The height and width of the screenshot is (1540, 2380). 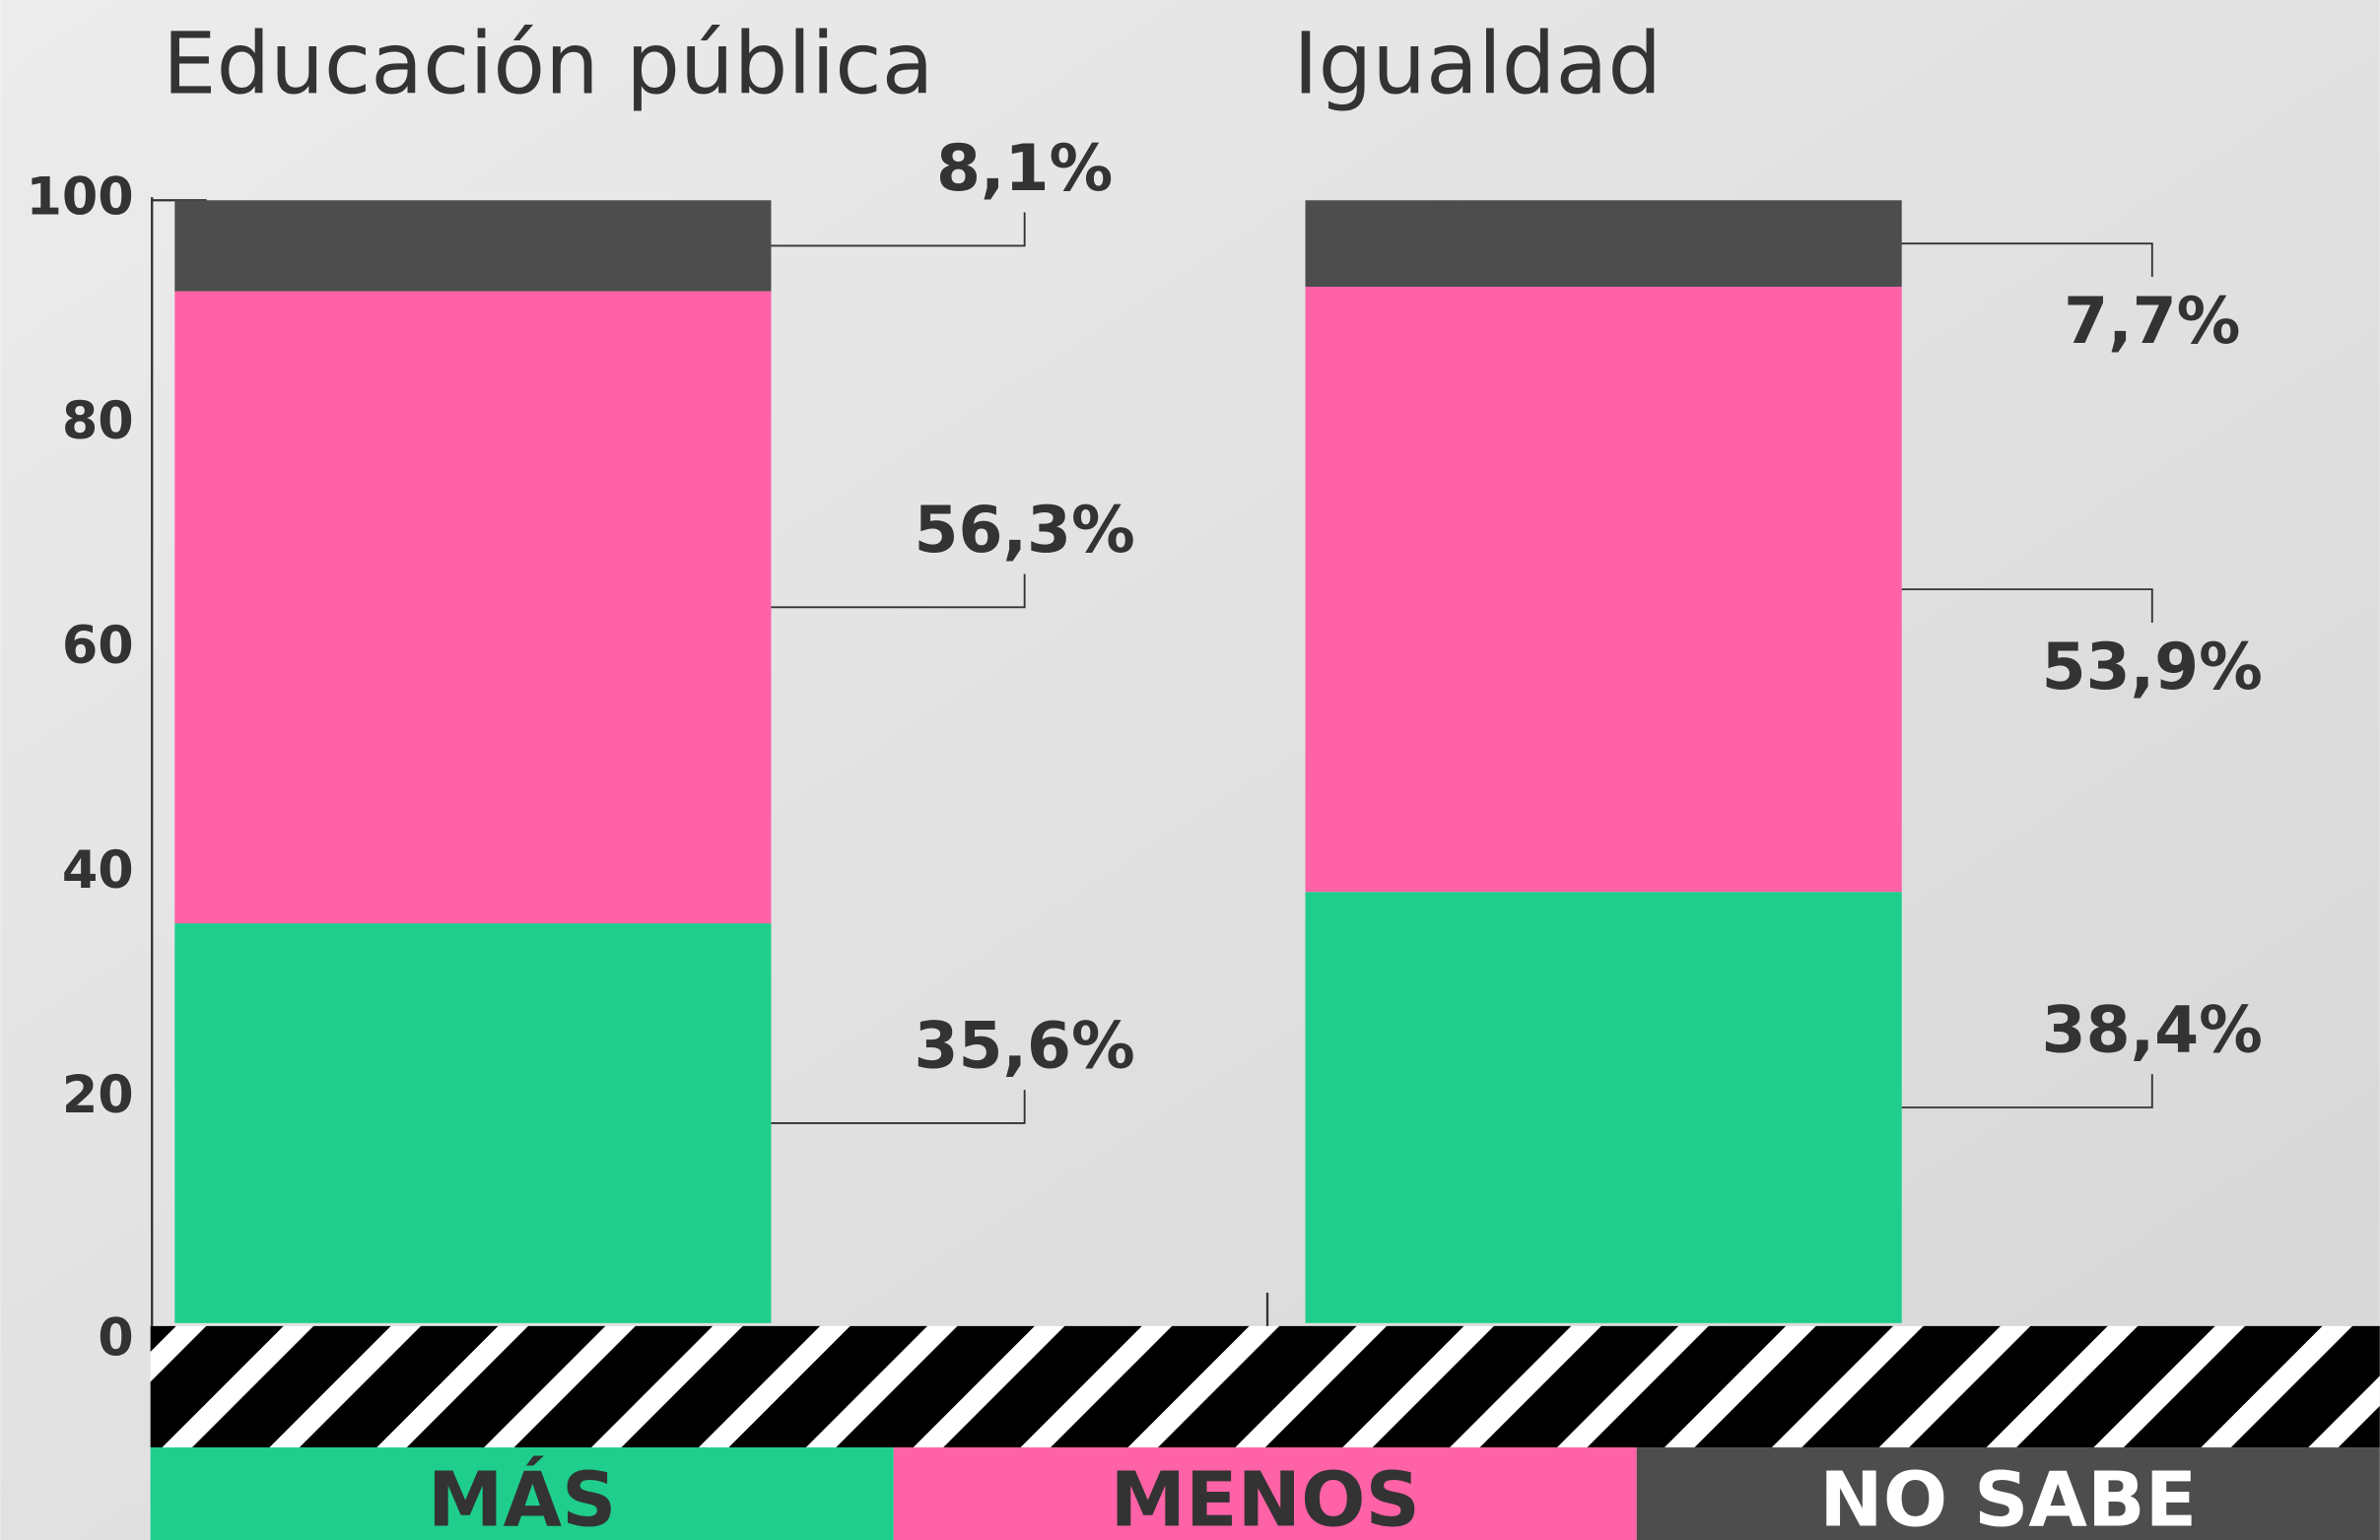 I want to click on value-label: 8,1%, so click(x=1024, y=169).